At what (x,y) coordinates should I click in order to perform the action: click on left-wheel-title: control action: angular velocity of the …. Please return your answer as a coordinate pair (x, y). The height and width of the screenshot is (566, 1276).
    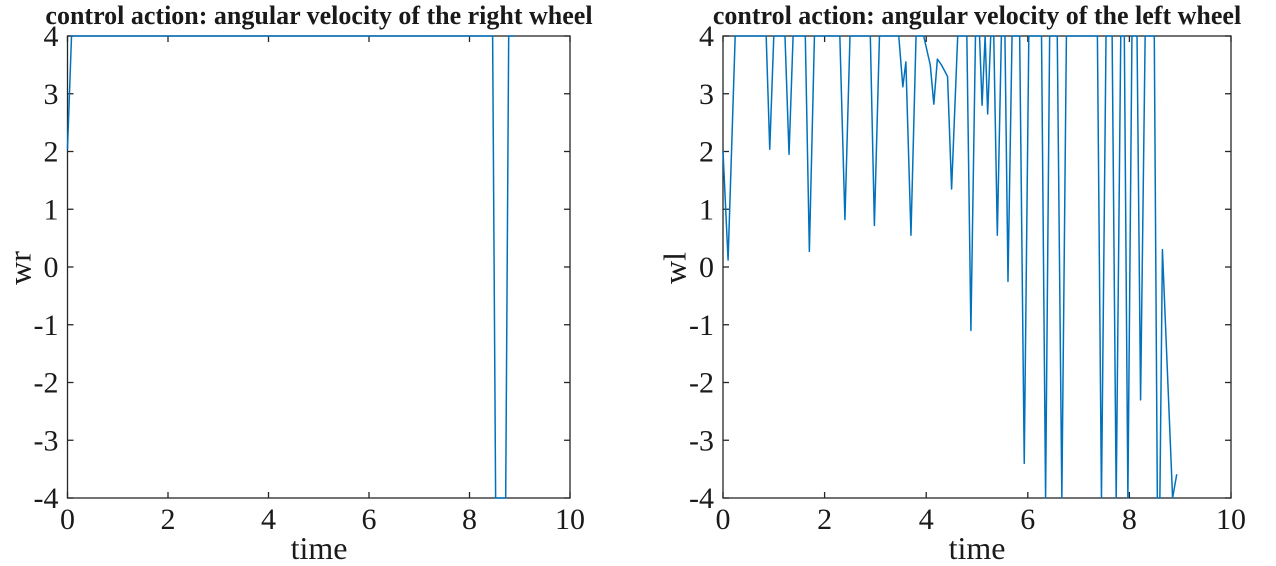
    Looking at the image, I should click on (977, 15).